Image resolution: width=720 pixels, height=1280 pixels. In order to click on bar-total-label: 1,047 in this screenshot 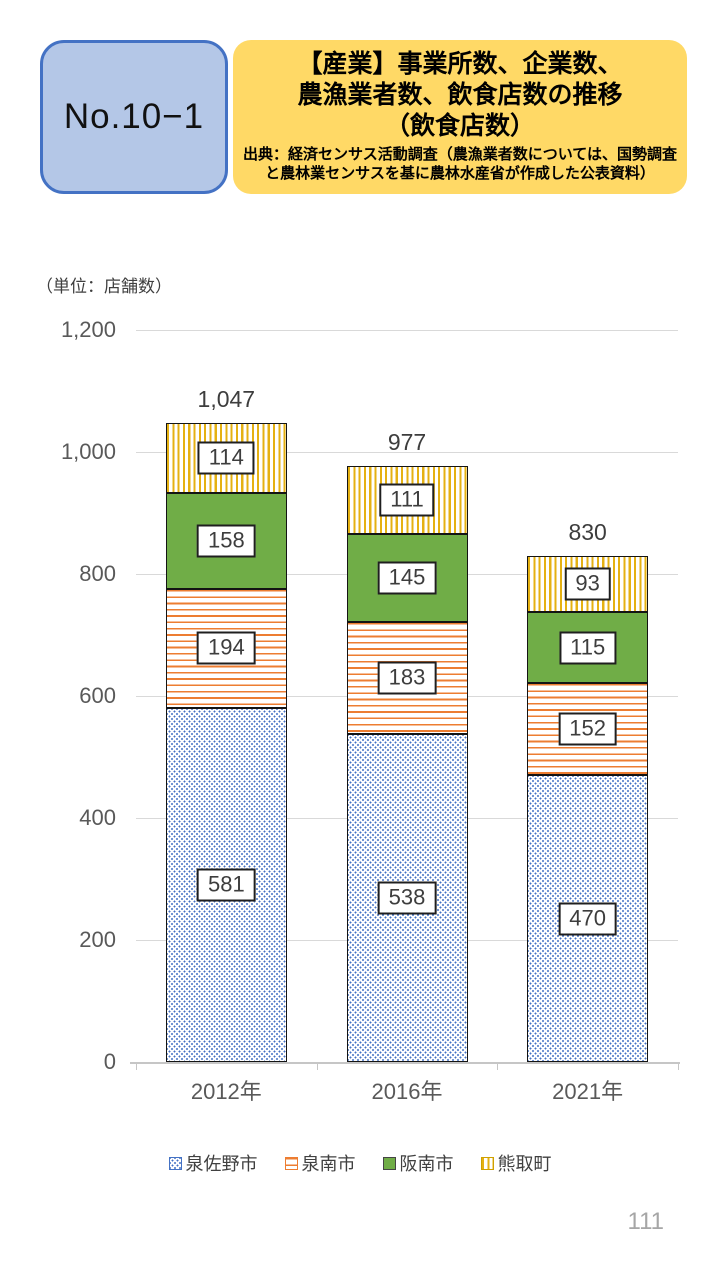, I will do `click(226, 399)`.